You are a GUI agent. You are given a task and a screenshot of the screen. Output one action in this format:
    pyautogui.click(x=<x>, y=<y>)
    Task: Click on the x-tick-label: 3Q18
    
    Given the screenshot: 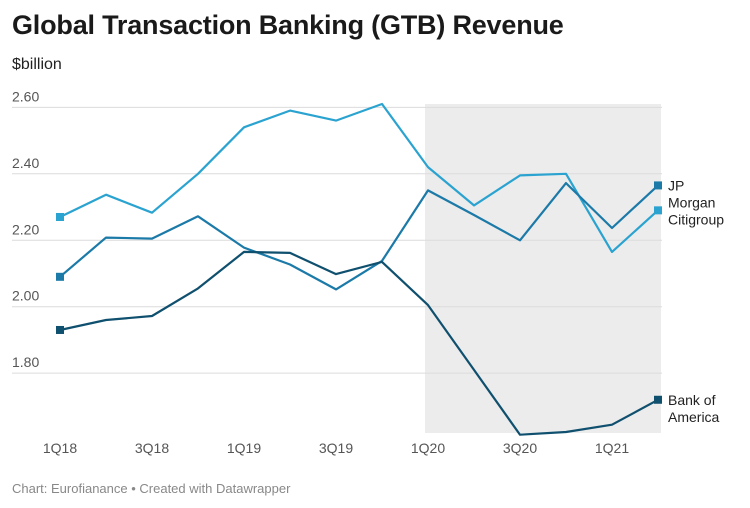 What is the action you would take?
    pyautogui.click(x=152, y=448)
    